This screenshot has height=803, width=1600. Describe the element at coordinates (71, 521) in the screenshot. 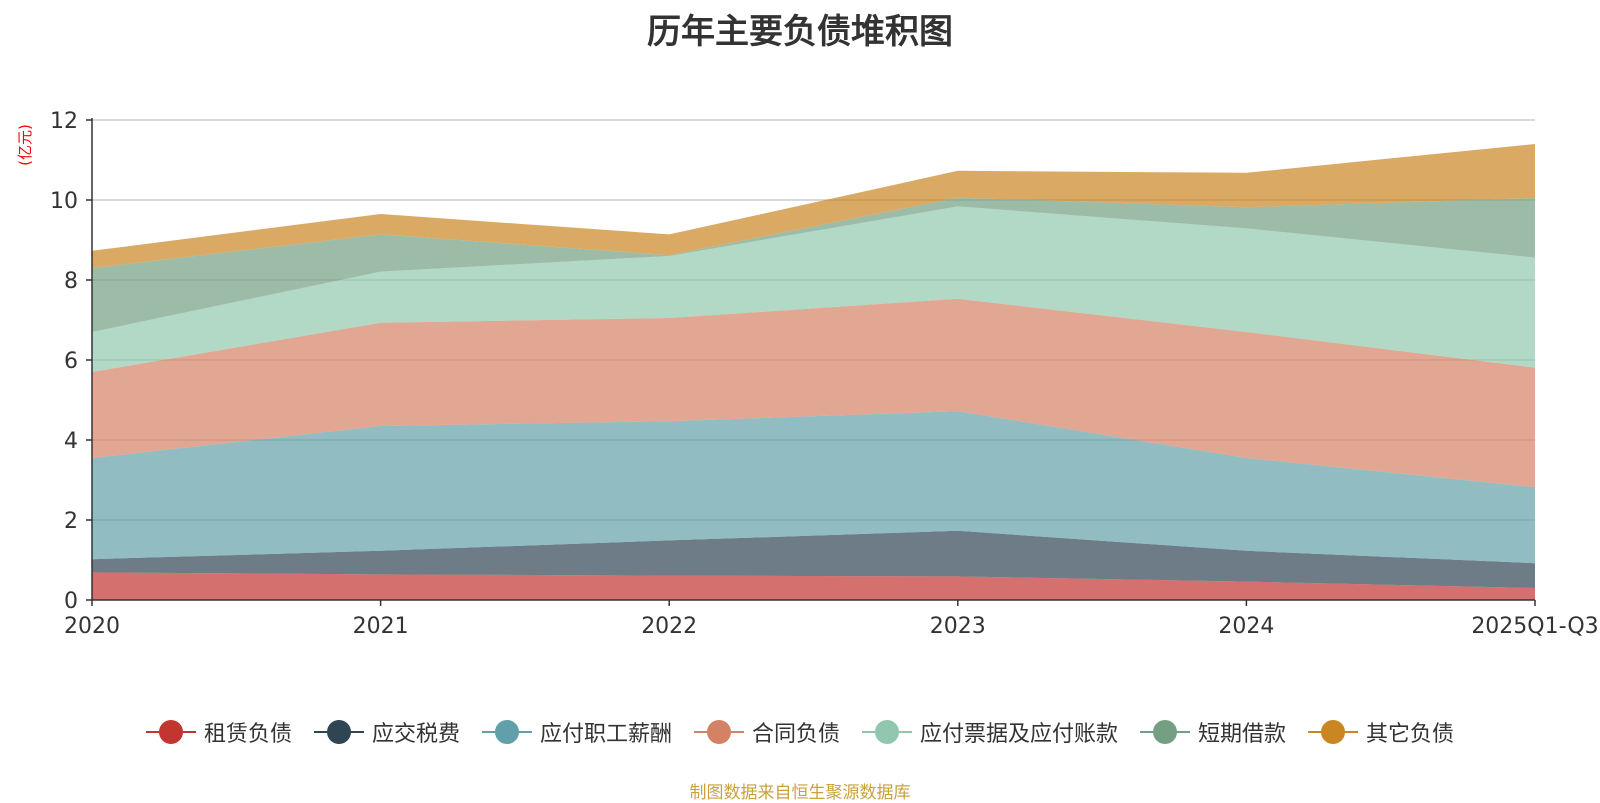

I see `y-tick-label: 2` at that location.